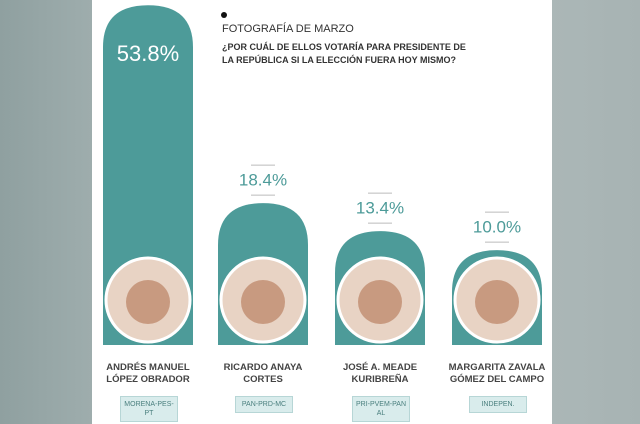 The image size is (640, 424). I want to click on candidate-name: JOSÉ A. MEADE KURIBREÑA, so click(380, 373).